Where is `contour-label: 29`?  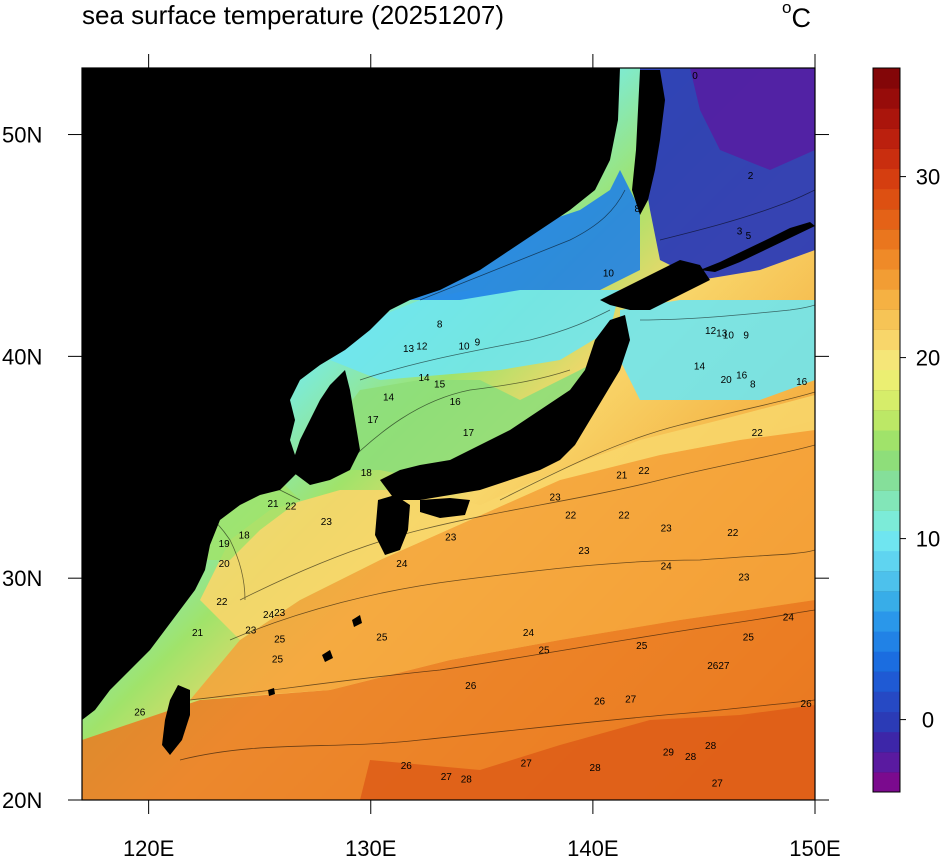 contour-label: 29 is located at coordinates (669, 753).